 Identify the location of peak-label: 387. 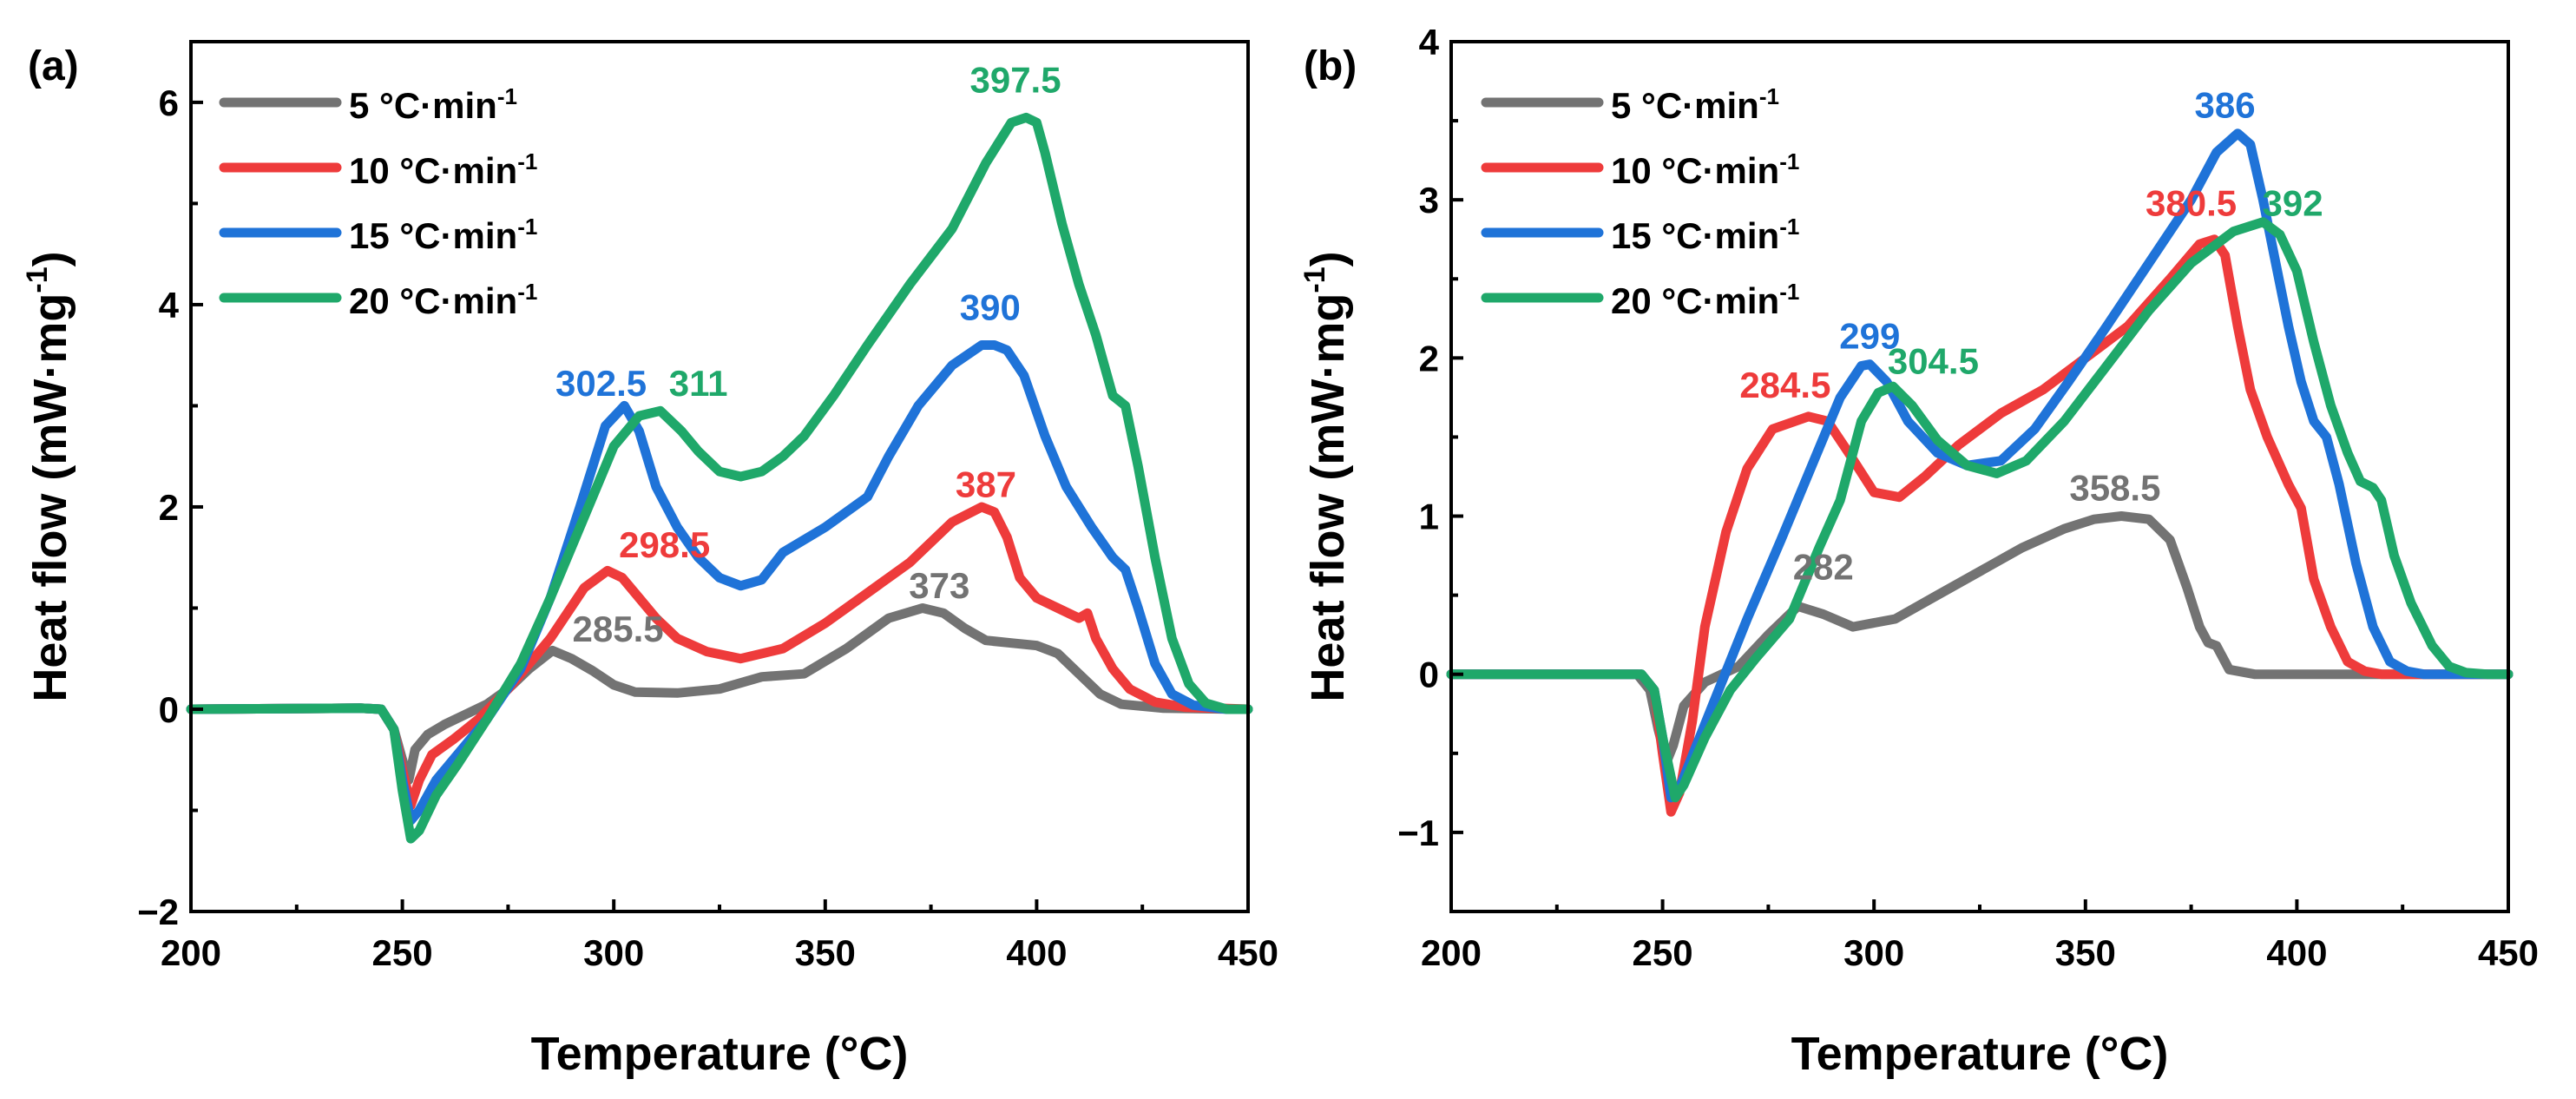
(986, 484).